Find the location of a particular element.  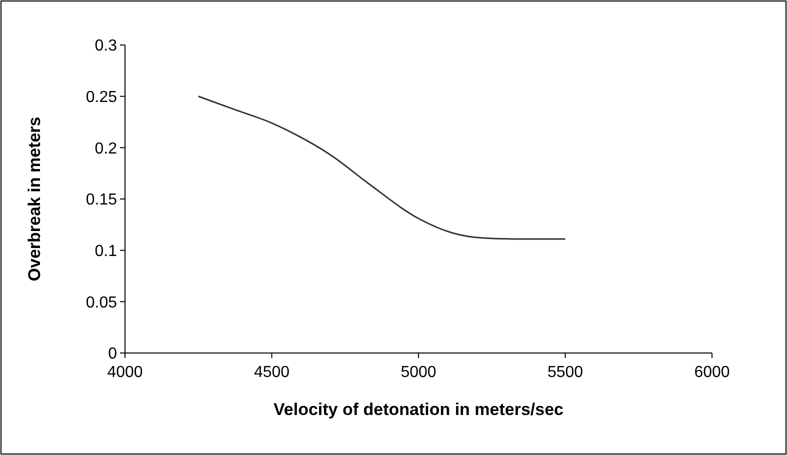

x-tick-label: 5000 is located at coordinates (418, 372).